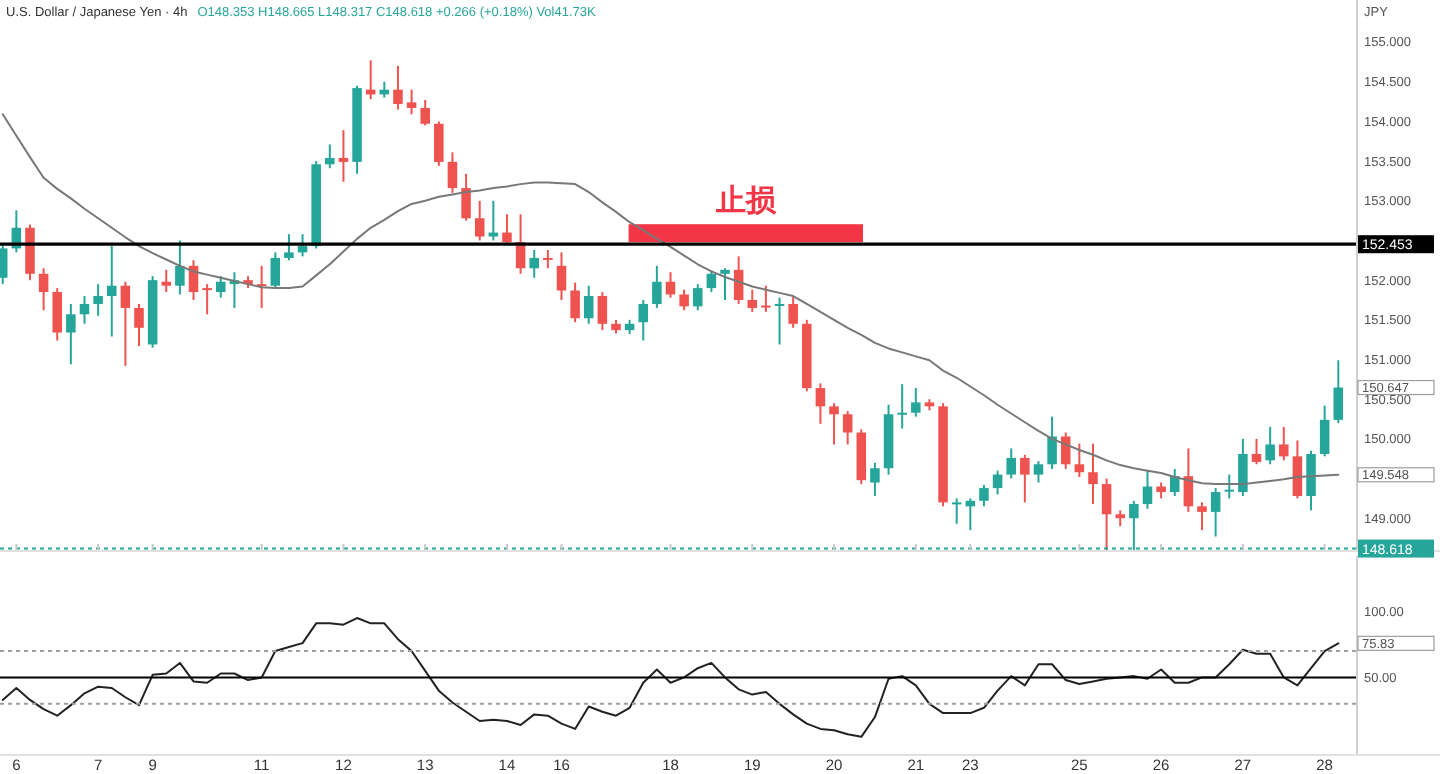  Describe the element at coordinates (745, 201) in the screenshot. I see `annotation: 止损` at that location.